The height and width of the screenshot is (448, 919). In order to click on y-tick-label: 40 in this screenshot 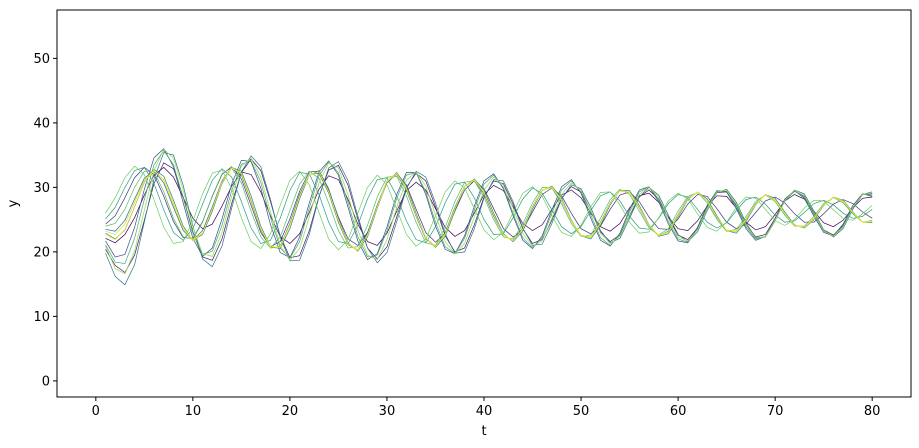, I will do `click(41, 123)`.